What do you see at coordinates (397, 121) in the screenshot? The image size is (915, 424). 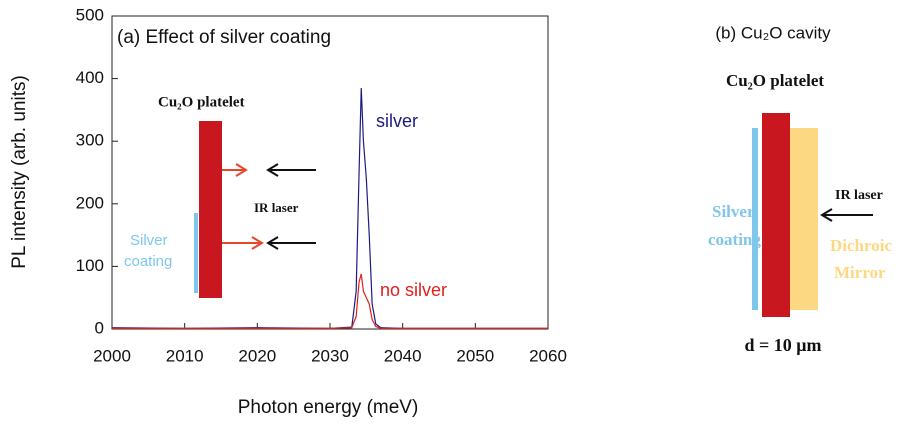 I see `series-label: silver` at bounding box center [397, 121].